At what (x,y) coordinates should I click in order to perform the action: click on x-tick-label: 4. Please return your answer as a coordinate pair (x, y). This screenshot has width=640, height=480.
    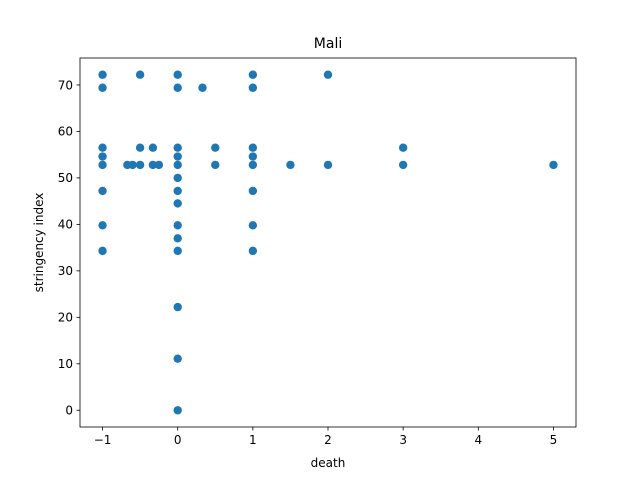
    Looking at the image, I should click on (478, 440).